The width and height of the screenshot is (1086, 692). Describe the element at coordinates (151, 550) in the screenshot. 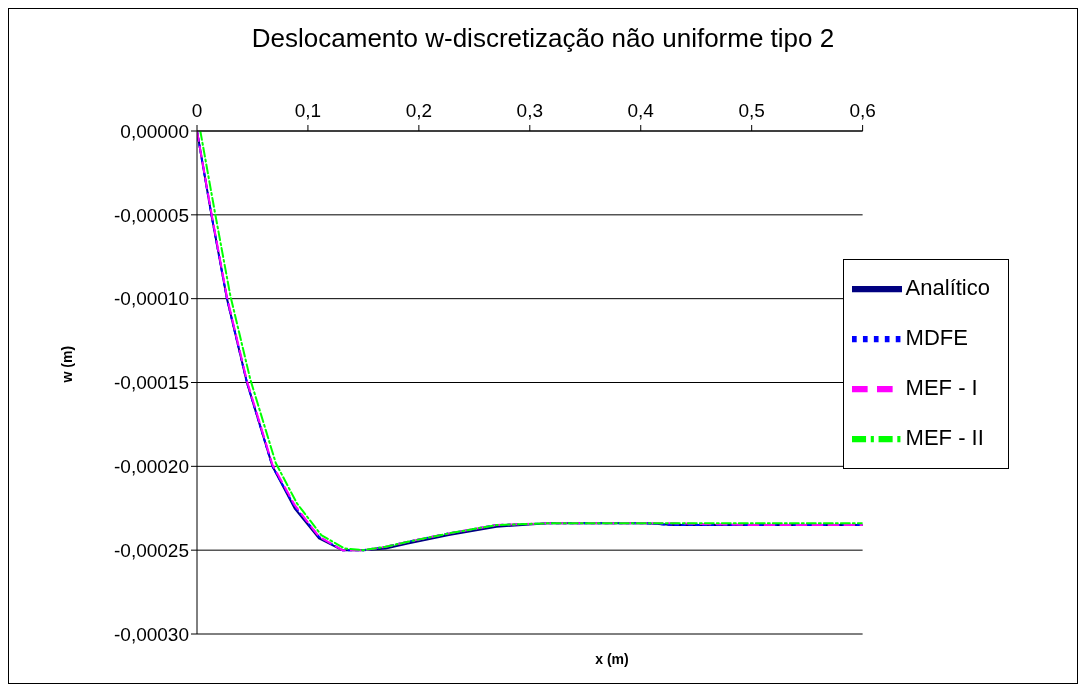

I see `y-tick-label: -0,00025` at that location.